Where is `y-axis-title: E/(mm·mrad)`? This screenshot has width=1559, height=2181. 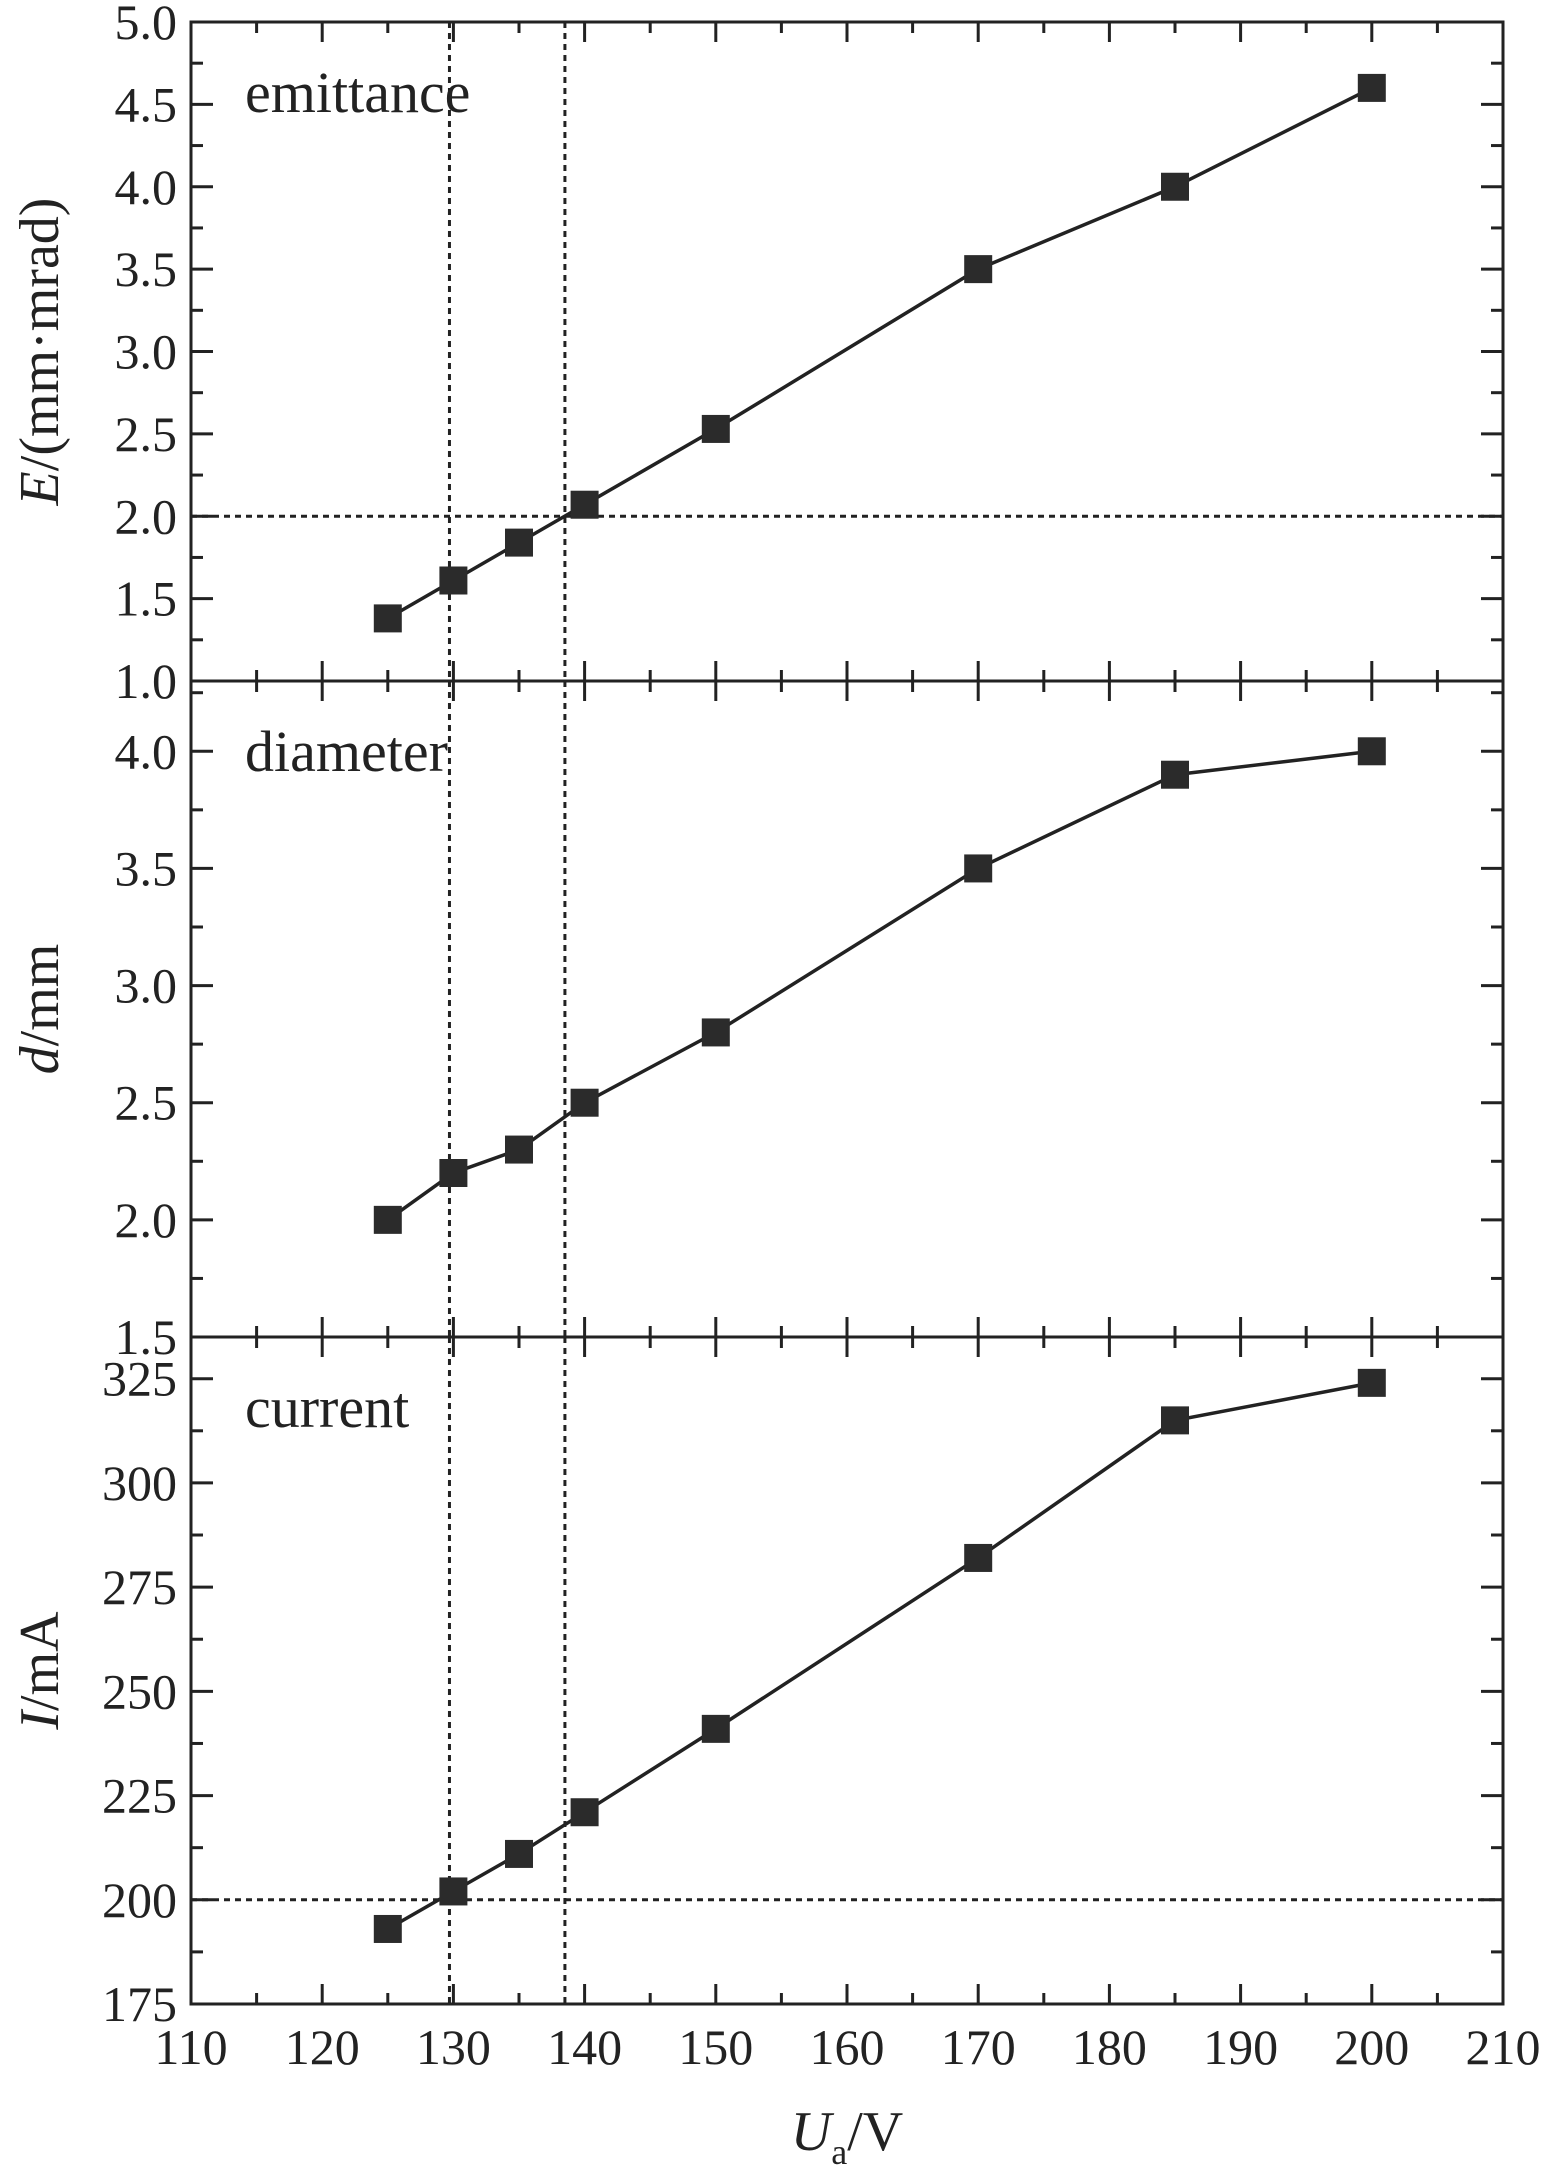
y-axis-title: E/(mm·mrad) is located at coordinates (40, 352).